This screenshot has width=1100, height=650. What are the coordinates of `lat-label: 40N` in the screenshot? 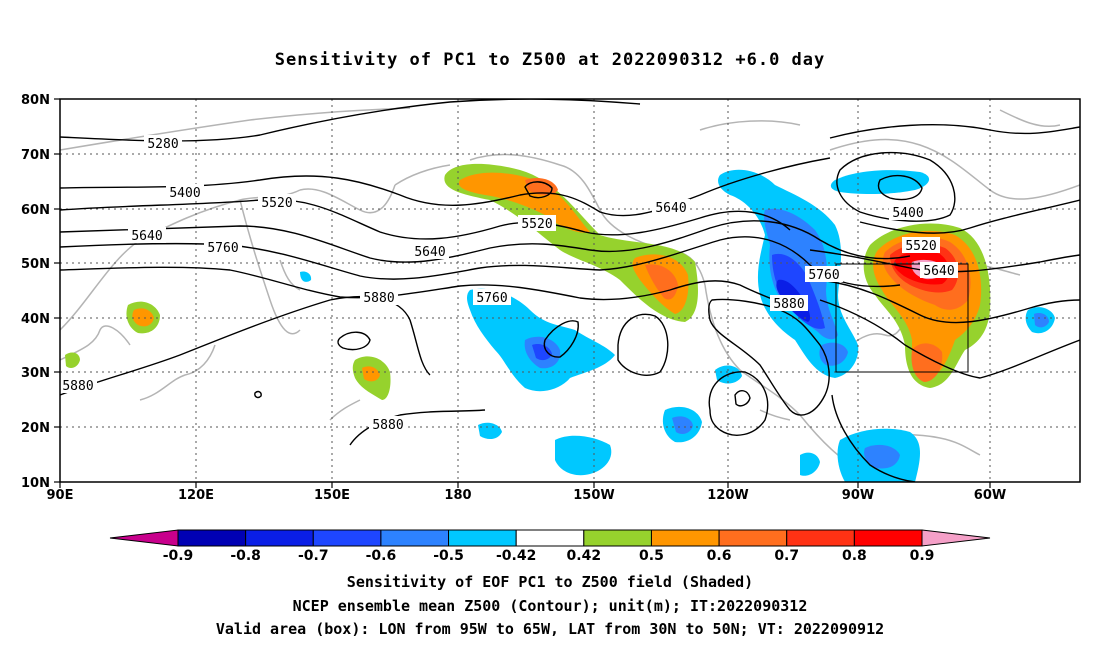 It's located at (35, 319).